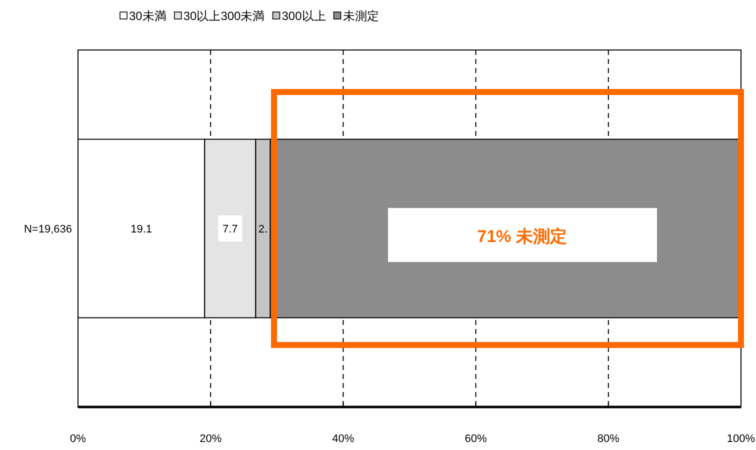 This screenshot has width=756, height=450. What do you see at coordinates (141, 230) in the screenshot?
I see `data-label: 19.1` at bounding box center [141, 230].